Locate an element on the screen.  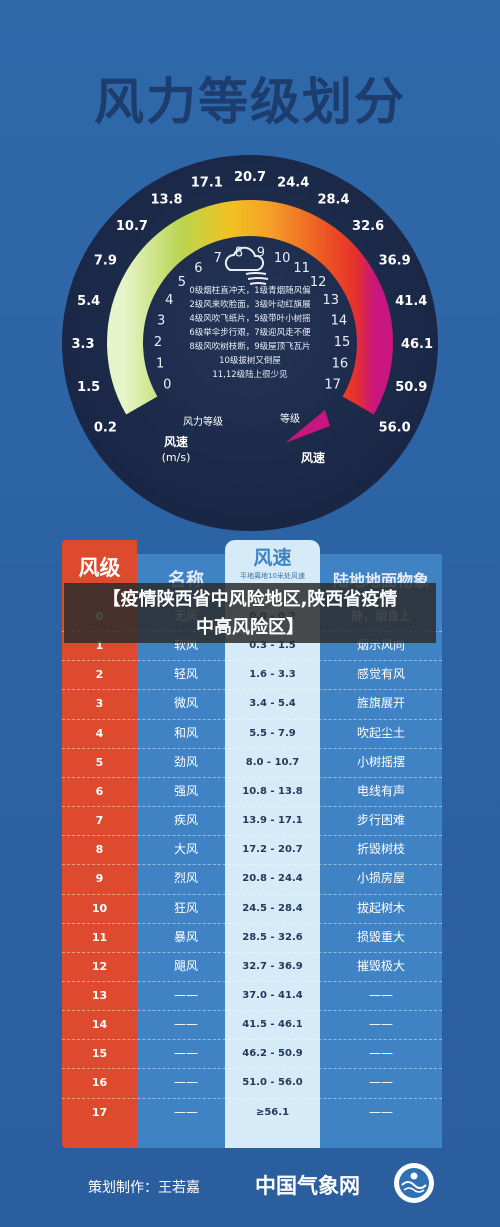
name-cell: 和风 is located at coordinates (185, 732).